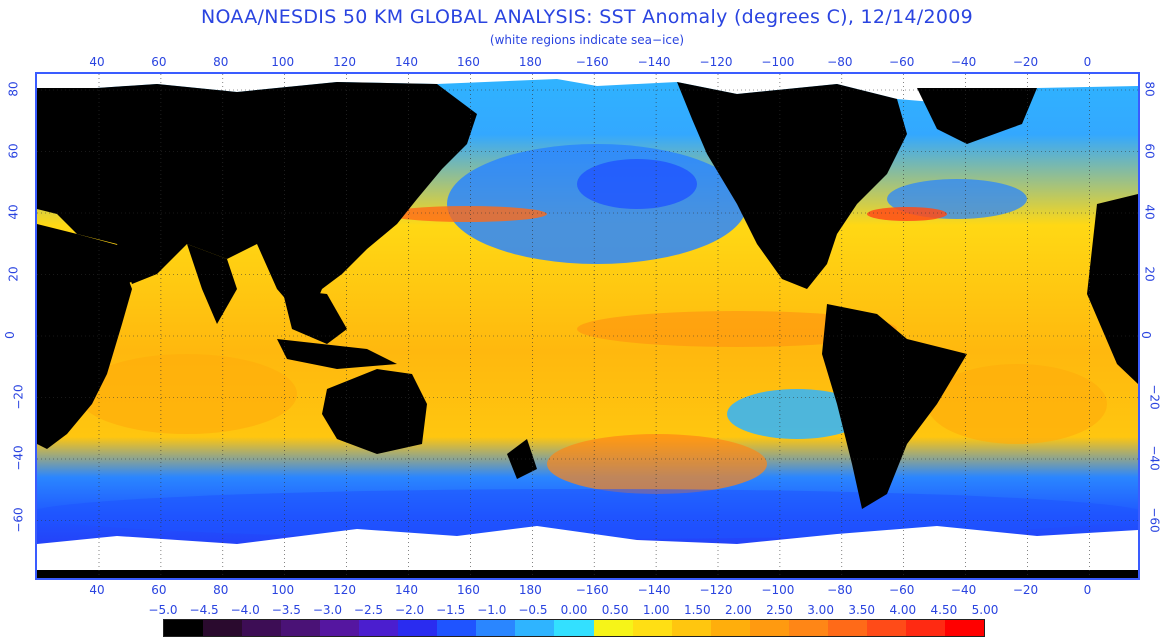 The height and width of the screenshot is (640, 1174). Describe the element at coordinates (9, 335) in the screenshot. I see `latitude-label: 0` at that location.